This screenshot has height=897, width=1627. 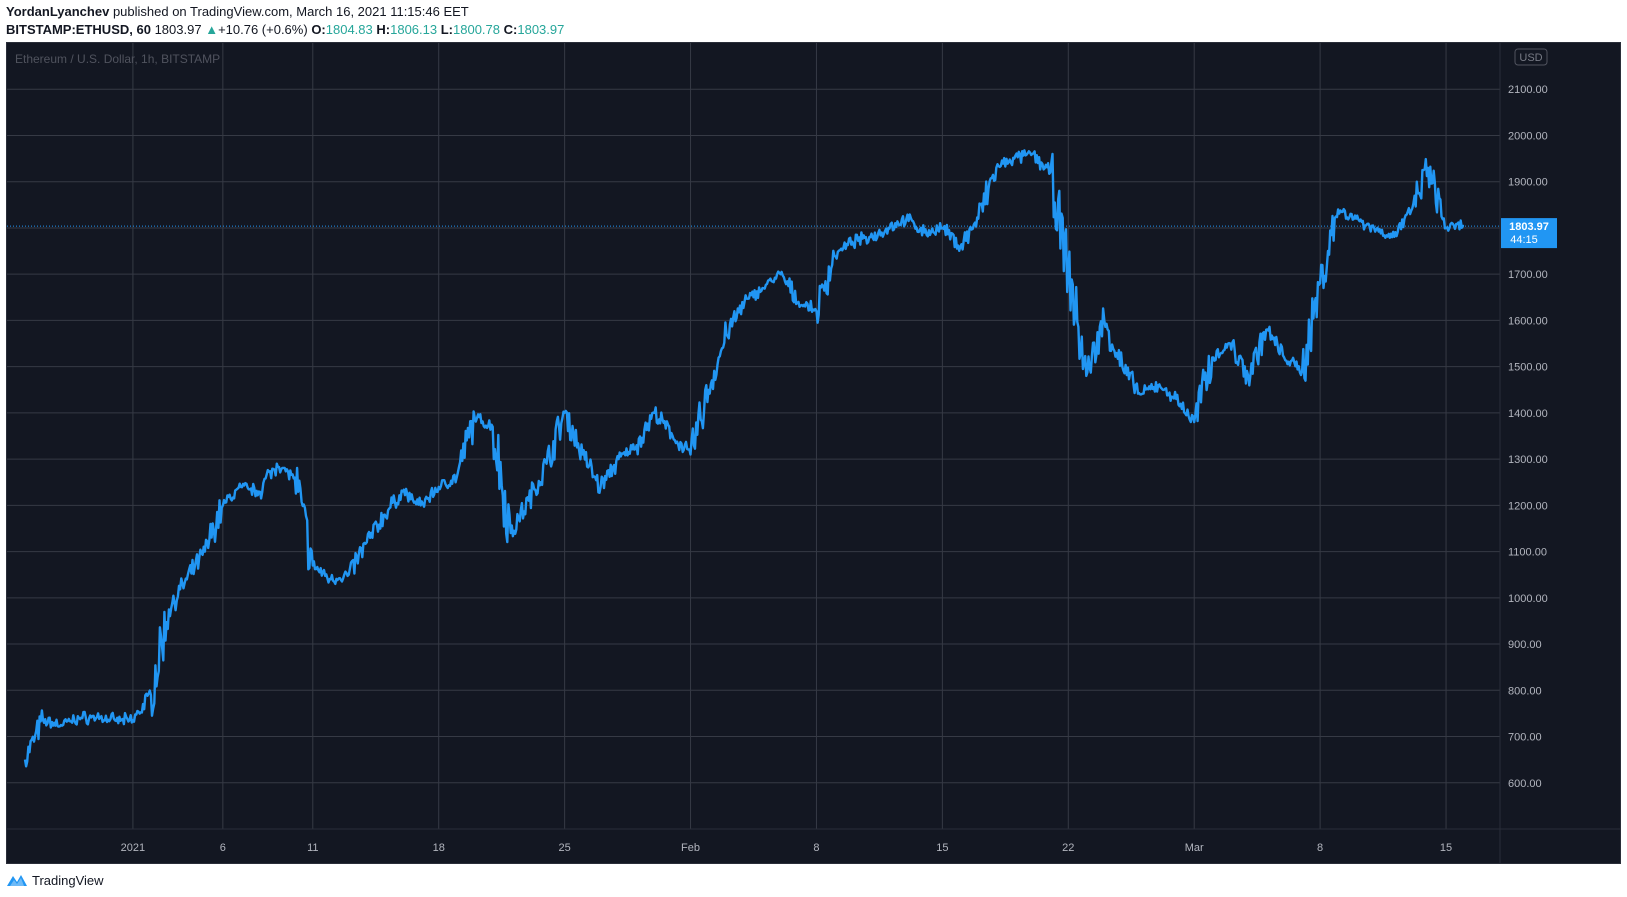 I want to click on low-value: 1800.78, so click(x=477, y=29).